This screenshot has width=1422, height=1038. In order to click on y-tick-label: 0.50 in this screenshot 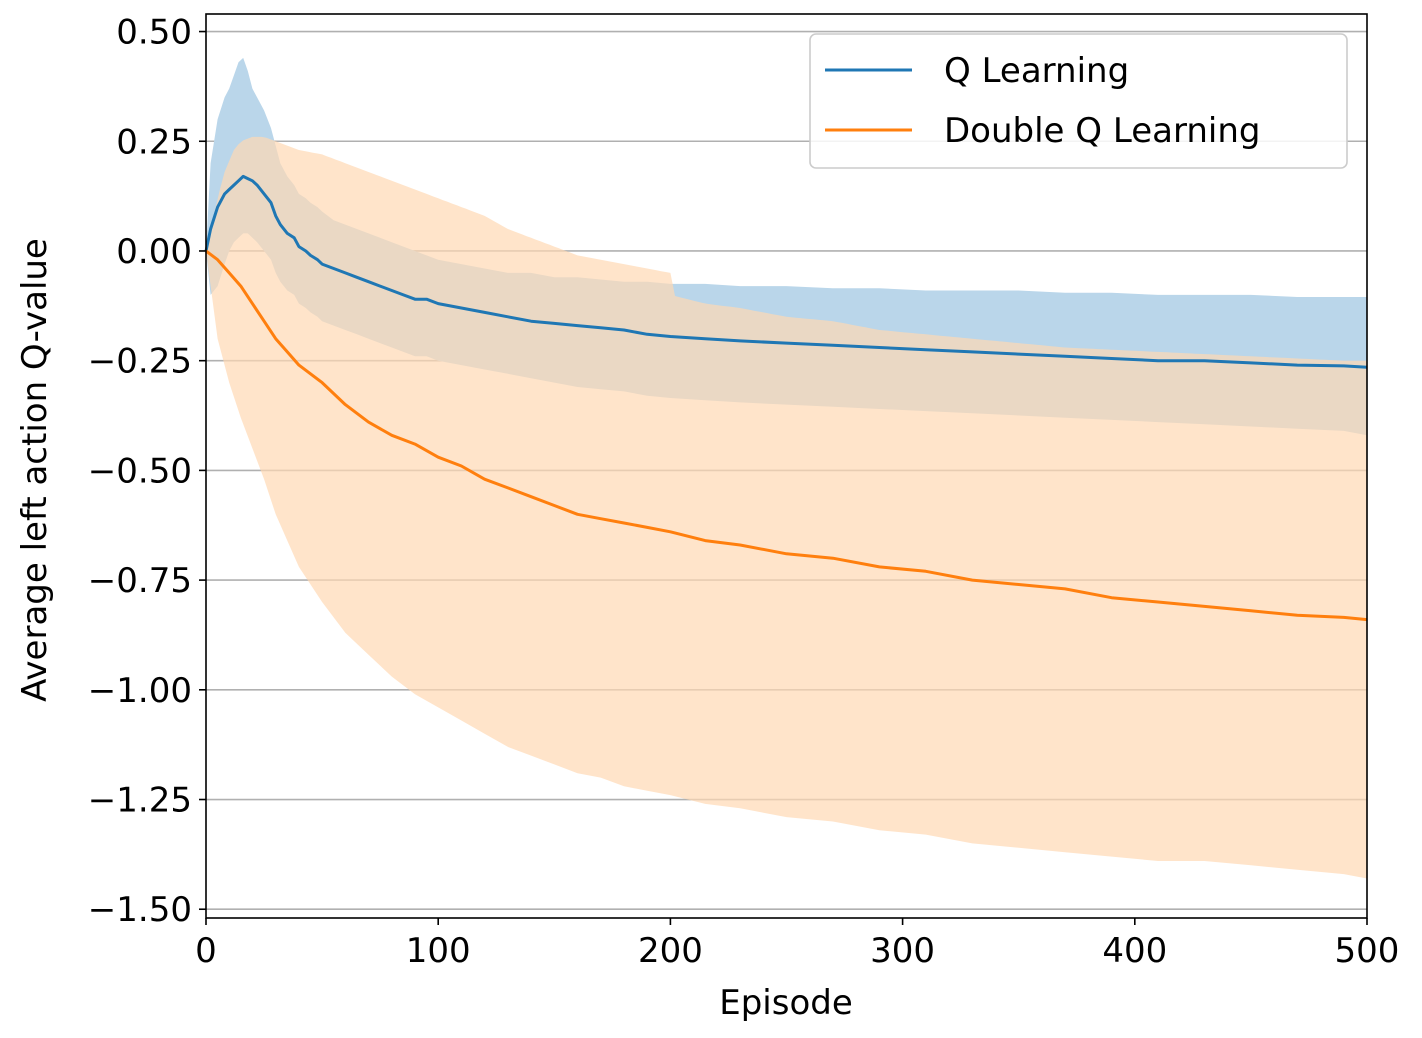, I will do `click(154, 33)`.